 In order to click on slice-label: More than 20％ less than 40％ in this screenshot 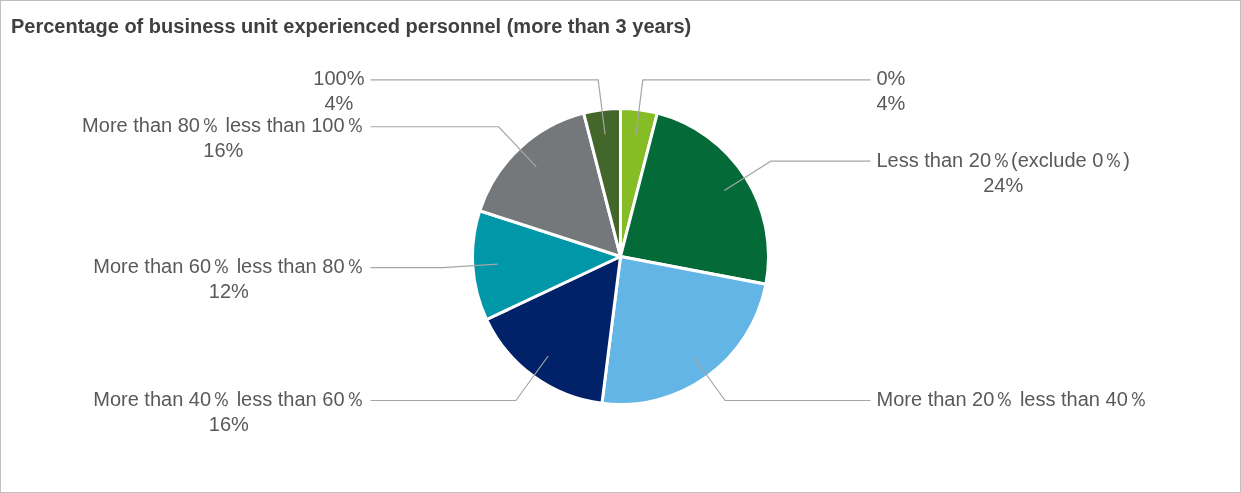, I will do `click(1012, 399)`.